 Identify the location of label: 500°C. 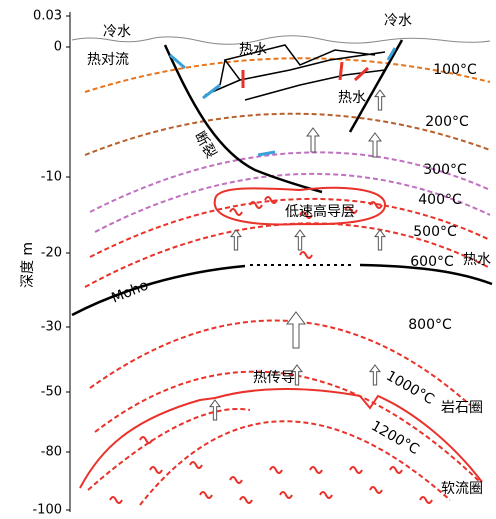
(435, 232).